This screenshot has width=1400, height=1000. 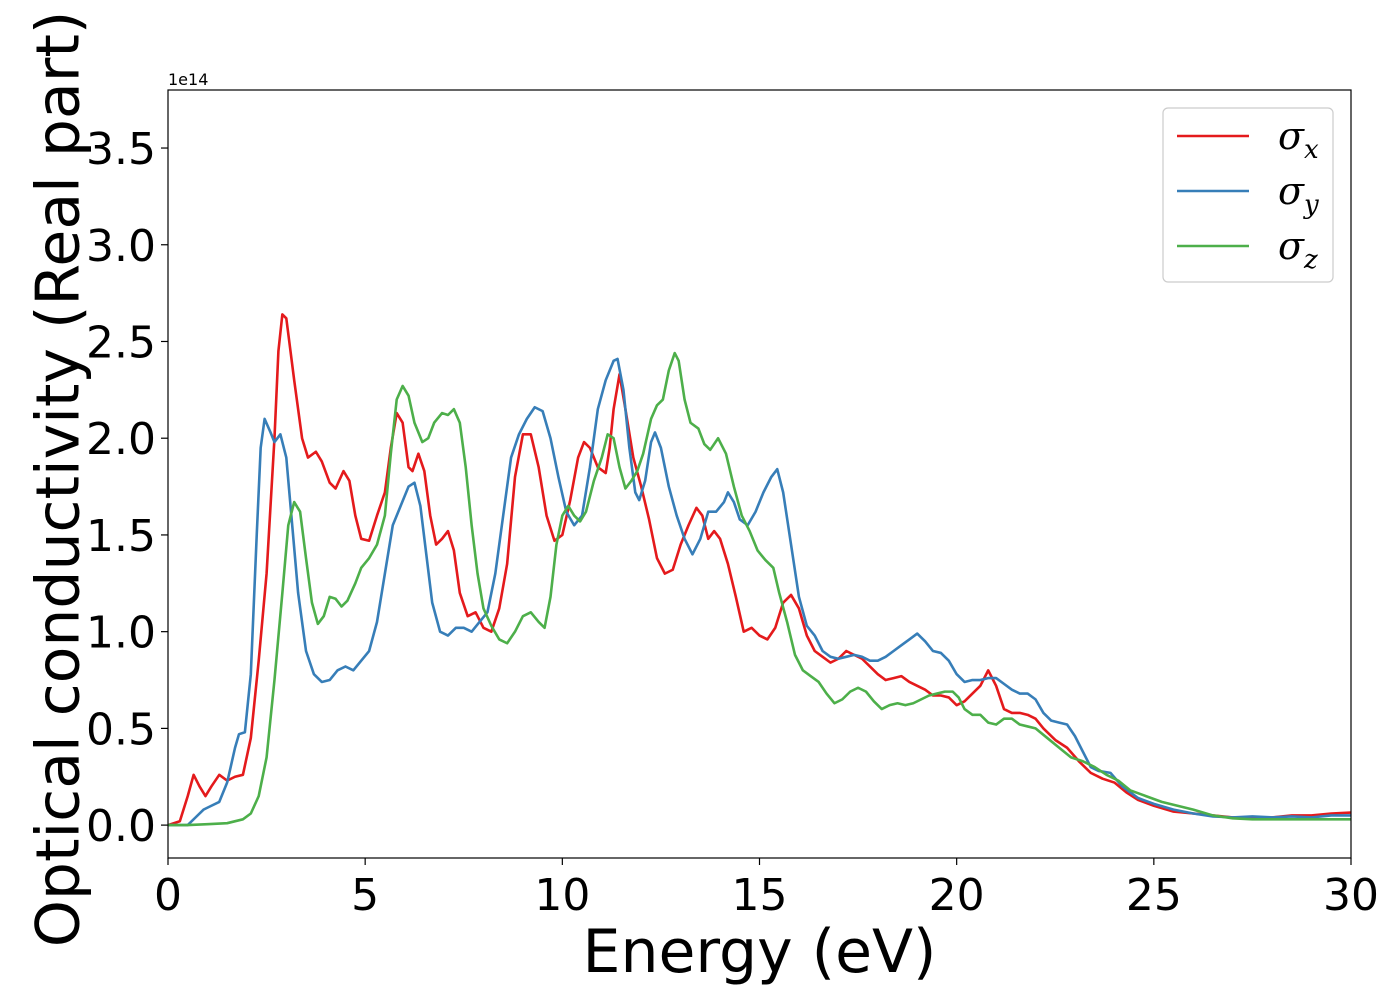 What do you see at coordinates (121, 439) in the screenshot?
I see `y-tick-label: 2.0` at bounding box center [121, 439].